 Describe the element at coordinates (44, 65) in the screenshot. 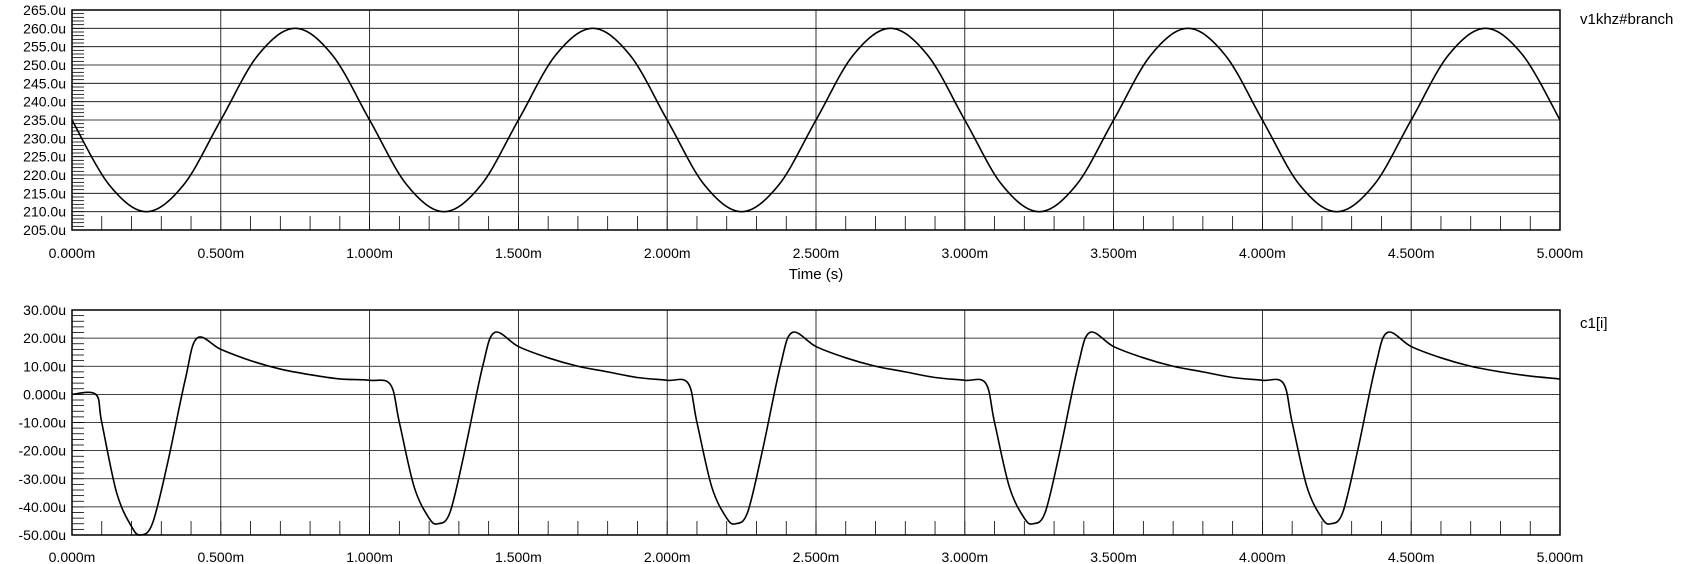

I see `y-tick-label: 250.0u` at that location.